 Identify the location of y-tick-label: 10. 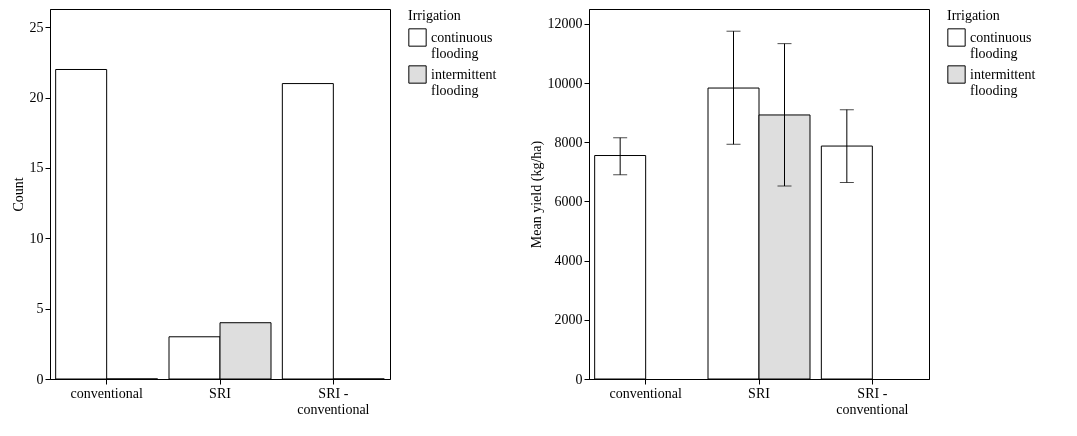
(36, 238).